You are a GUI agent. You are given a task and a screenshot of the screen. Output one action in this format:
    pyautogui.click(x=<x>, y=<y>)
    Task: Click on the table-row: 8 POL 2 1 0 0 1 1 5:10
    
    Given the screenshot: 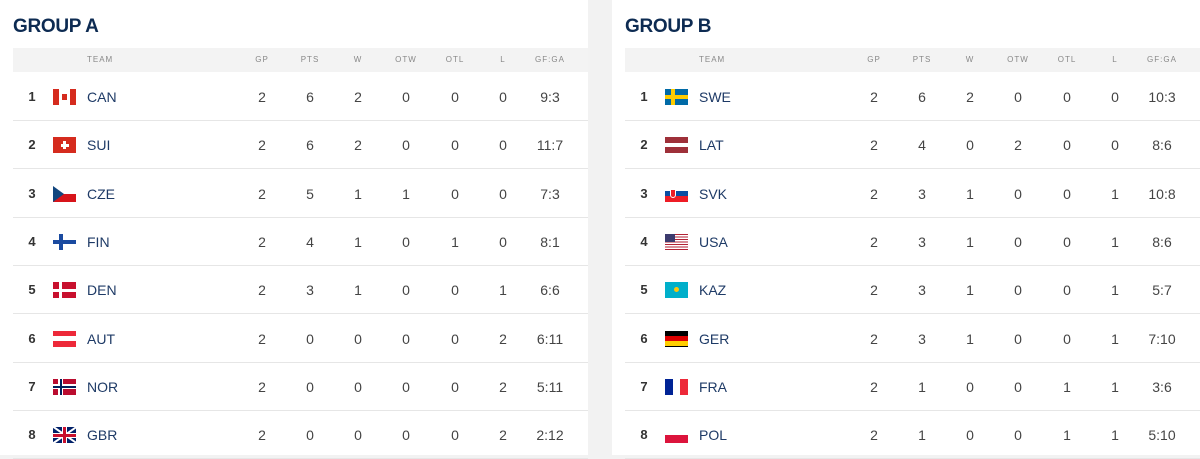 What is the action you would take?
    pyautogui.click(x=912, y=435)
    